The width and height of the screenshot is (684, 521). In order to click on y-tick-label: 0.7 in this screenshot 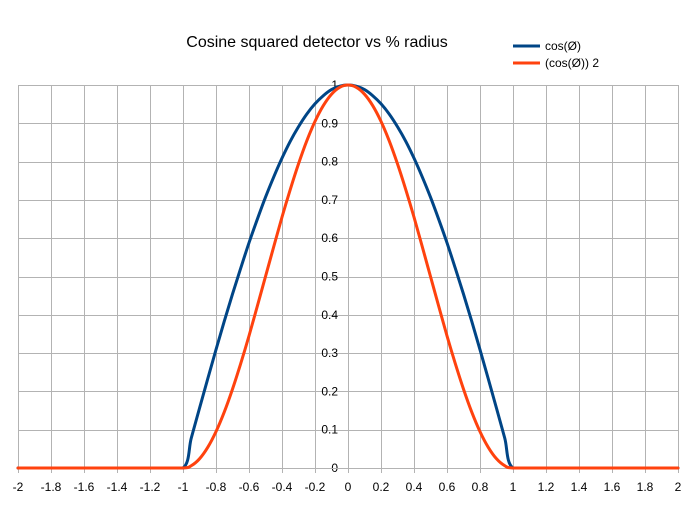, I will do `click(329, 200)`.